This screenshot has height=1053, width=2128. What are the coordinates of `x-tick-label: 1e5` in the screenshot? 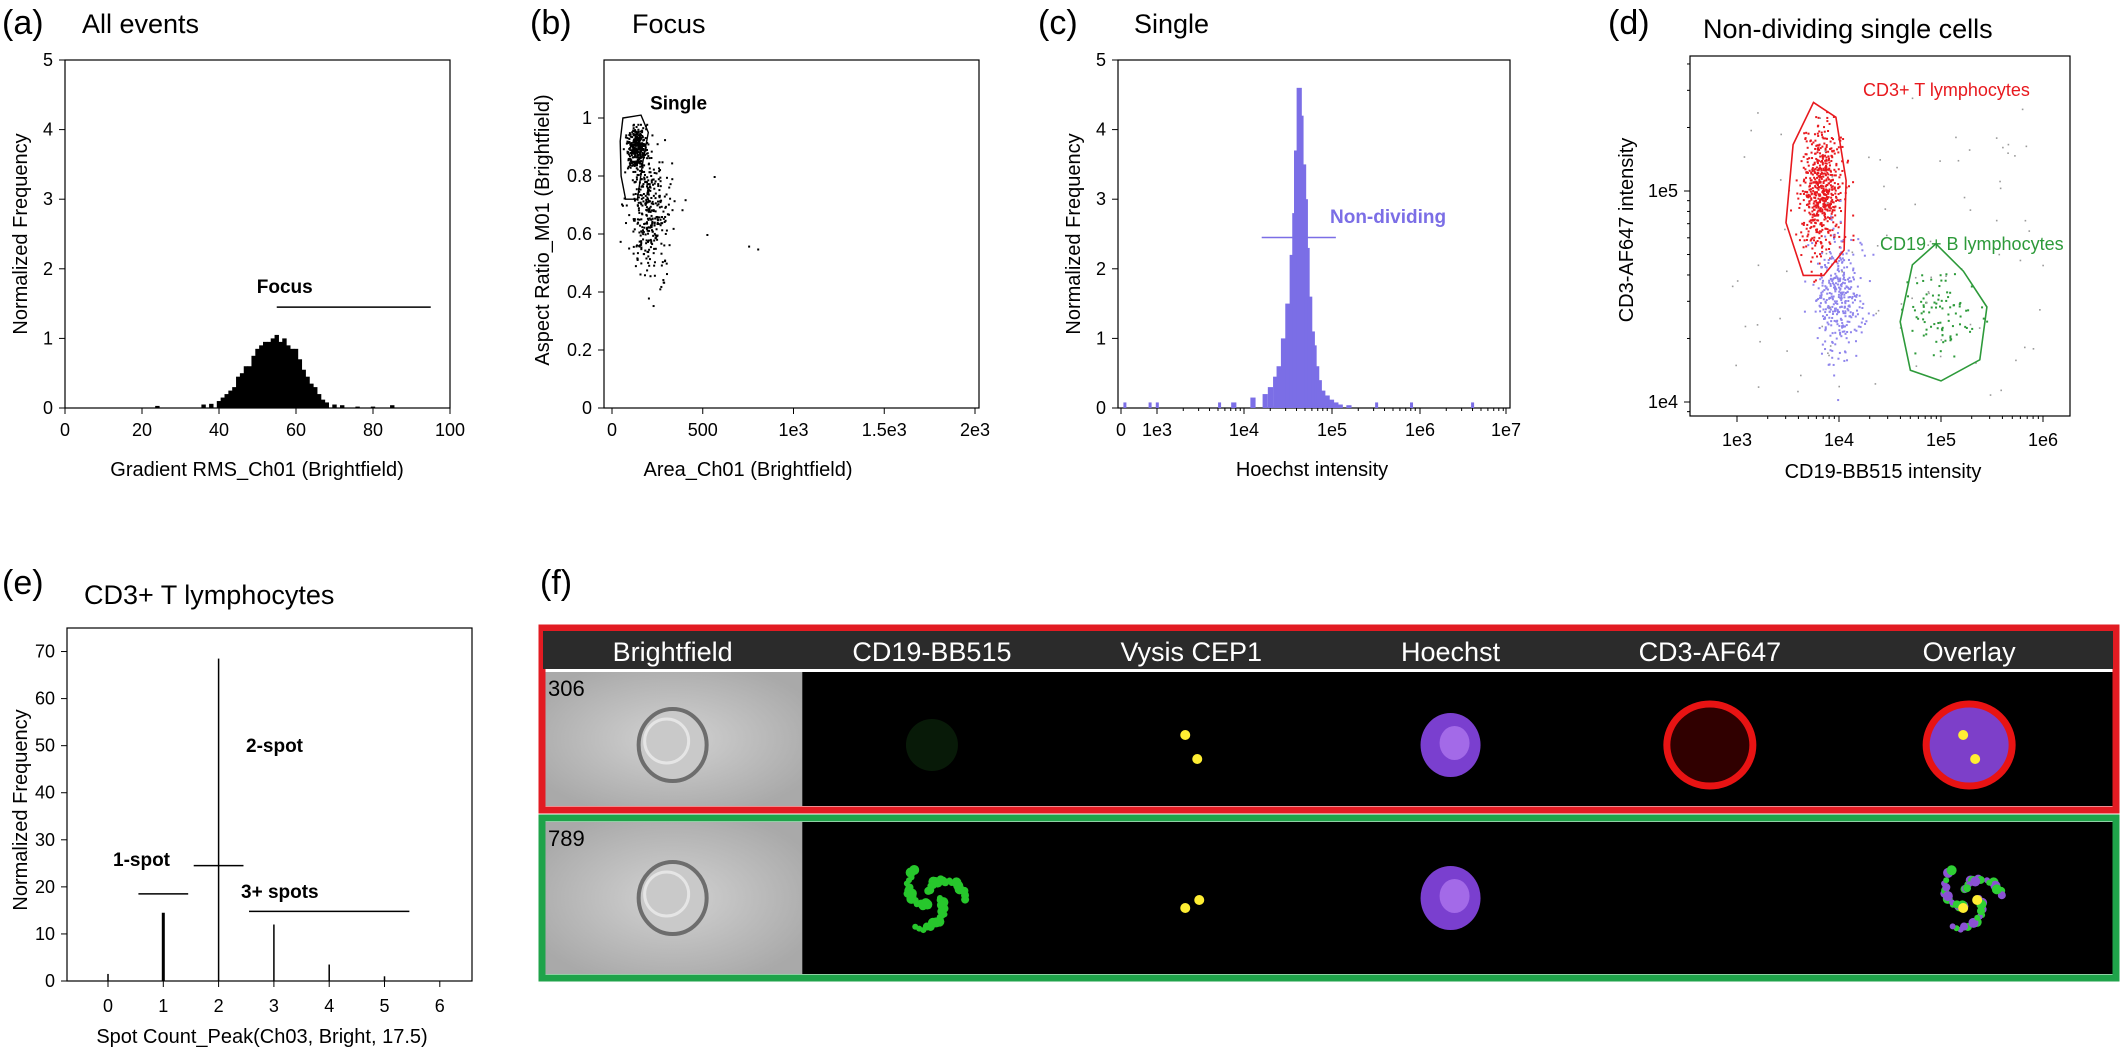 It's located at (1332, 430).